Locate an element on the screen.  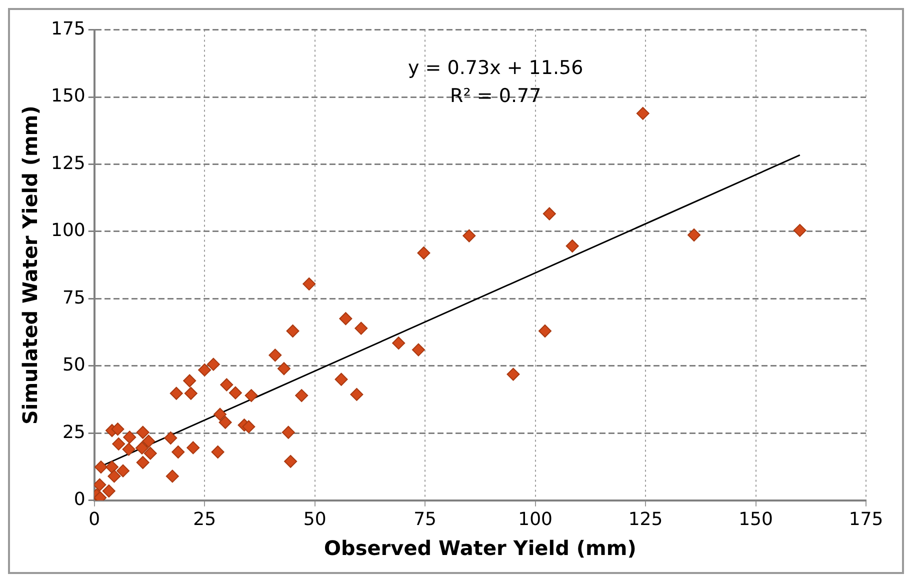
y-tick-label: 175 is located at coordinates (68, 29).